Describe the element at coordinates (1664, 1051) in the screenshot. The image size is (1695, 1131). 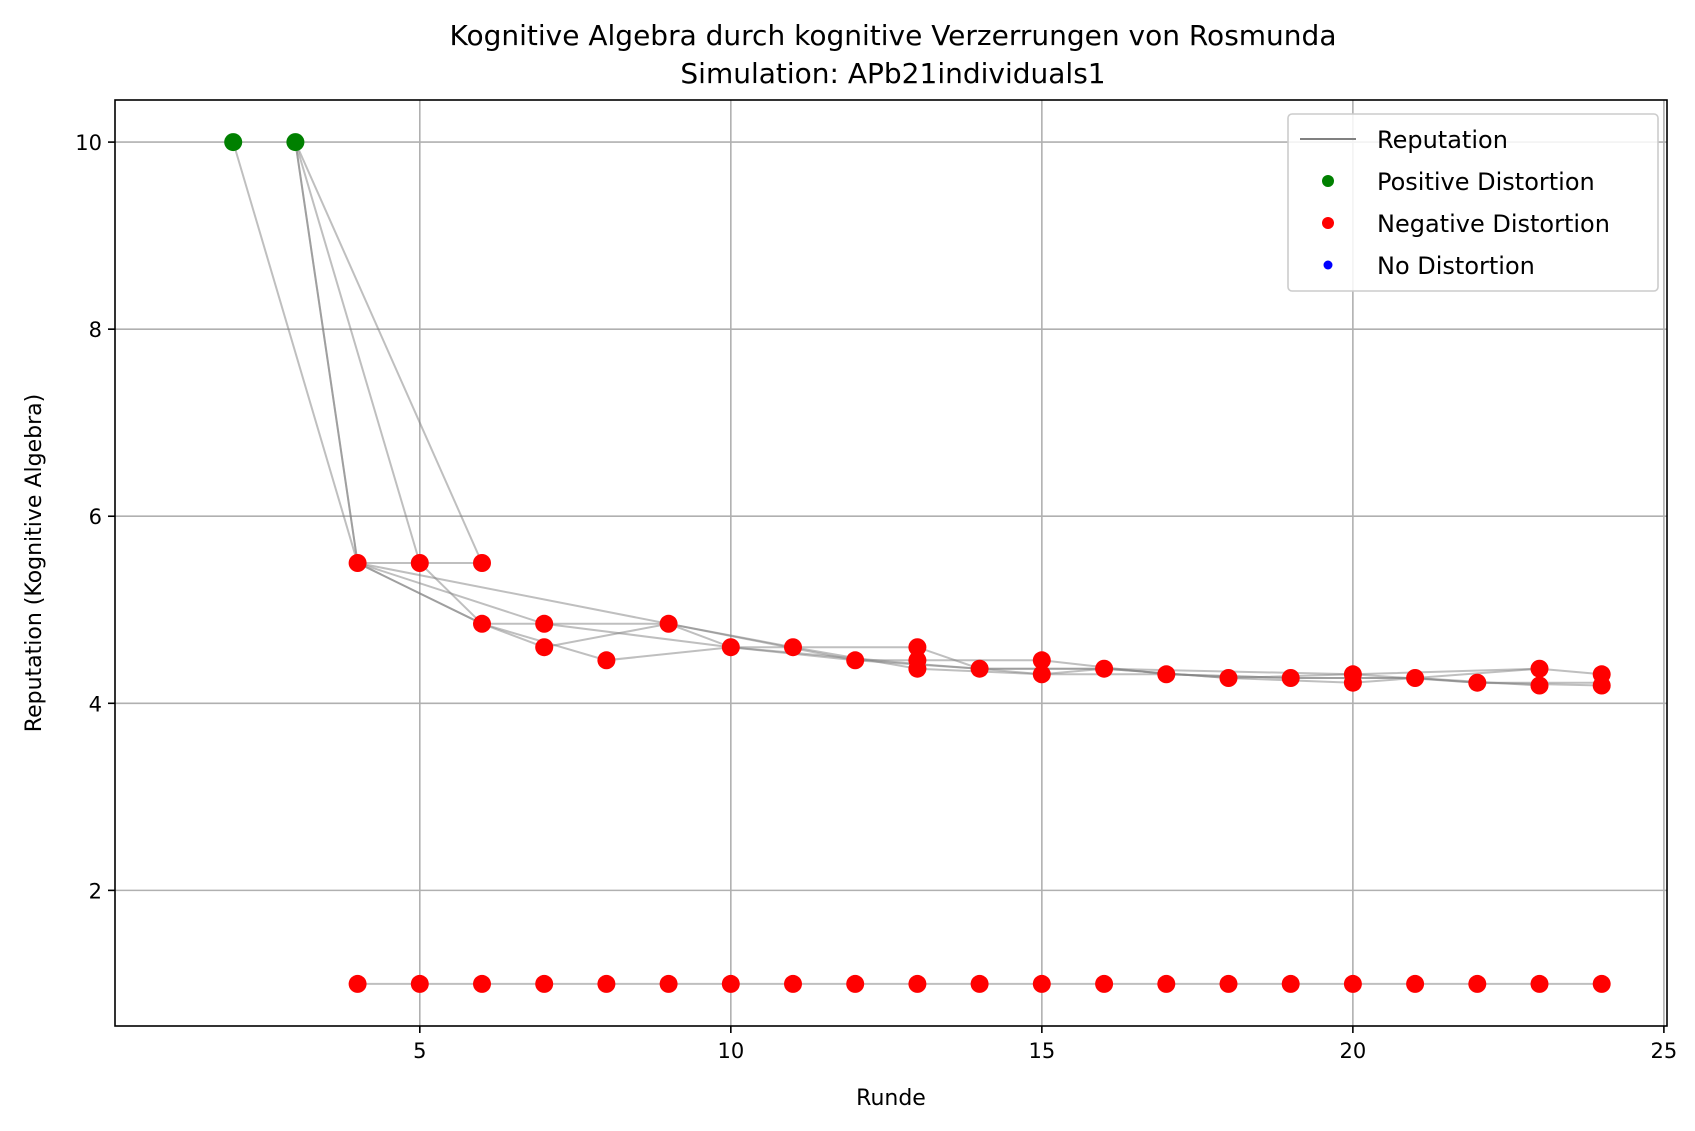
I see `x-tick-label: 25` at that location.